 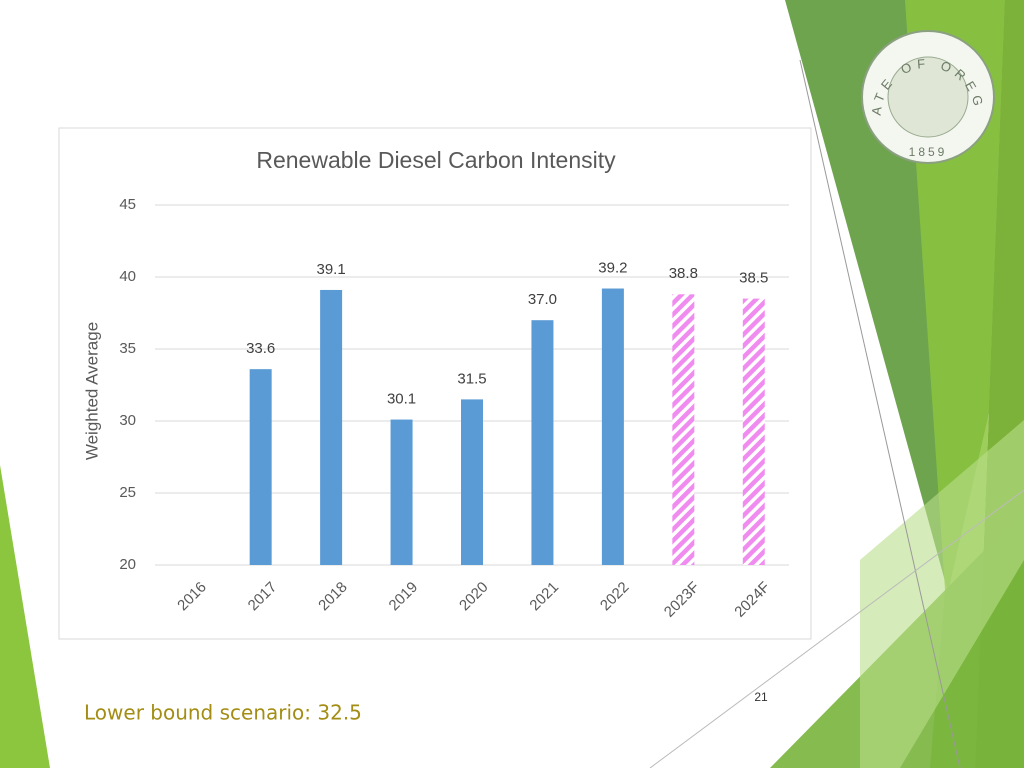 I want to click on y-tick-label: 30, so click(x=127, y=420).